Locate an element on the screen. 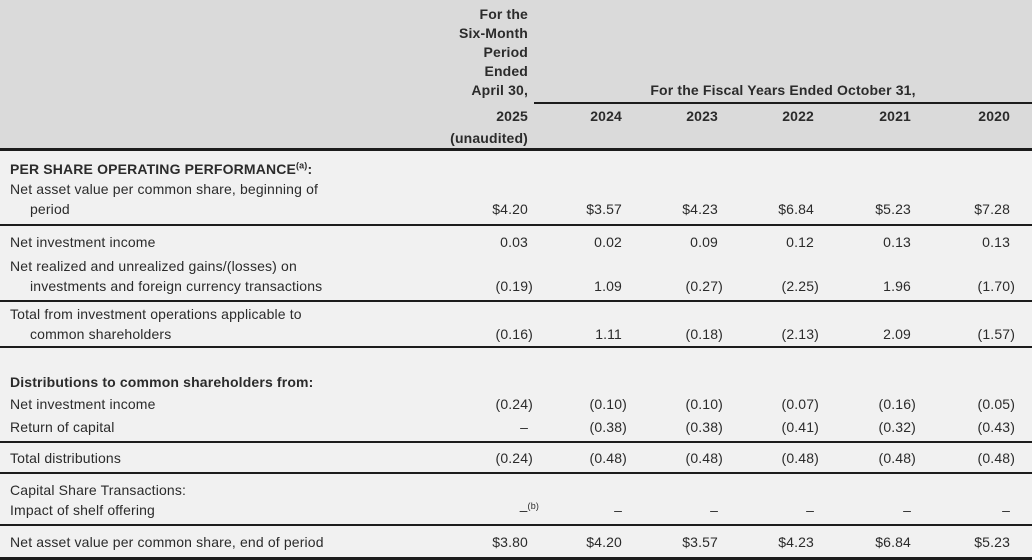  value-cell: 0.09 is located at coordinates (704, 242).